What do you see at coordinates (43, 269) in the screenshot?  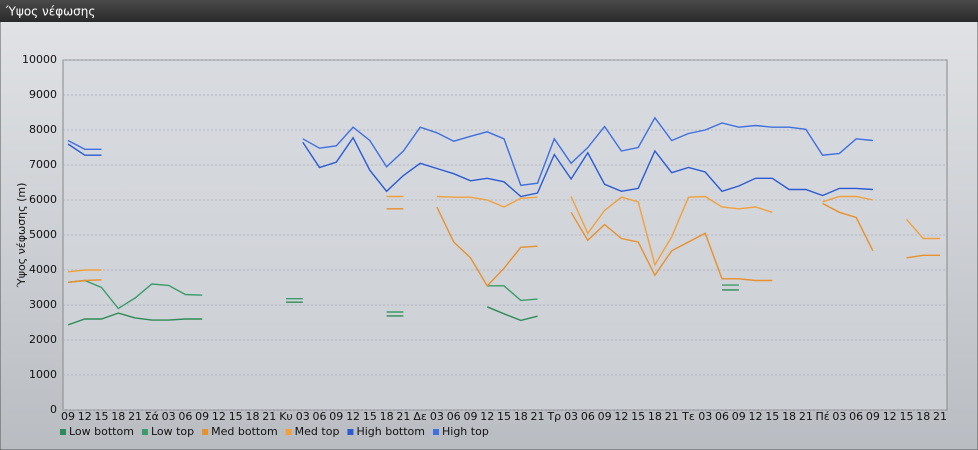 I see `y-tick-label: 4000` at bounding box center [43, 269].